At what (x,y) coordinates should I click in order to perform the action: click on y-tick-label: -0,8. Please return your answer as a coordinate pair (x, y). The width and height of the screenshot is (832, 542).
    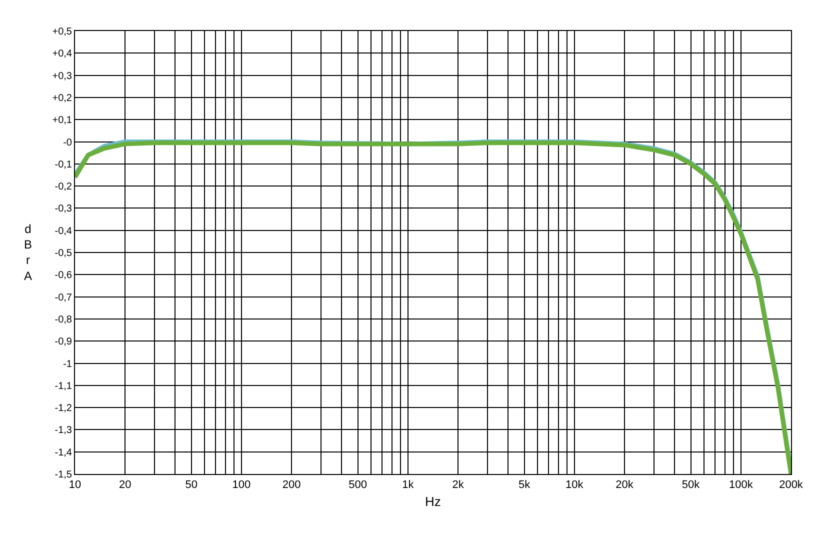
    Looking at the image, I should click on (63, 320).